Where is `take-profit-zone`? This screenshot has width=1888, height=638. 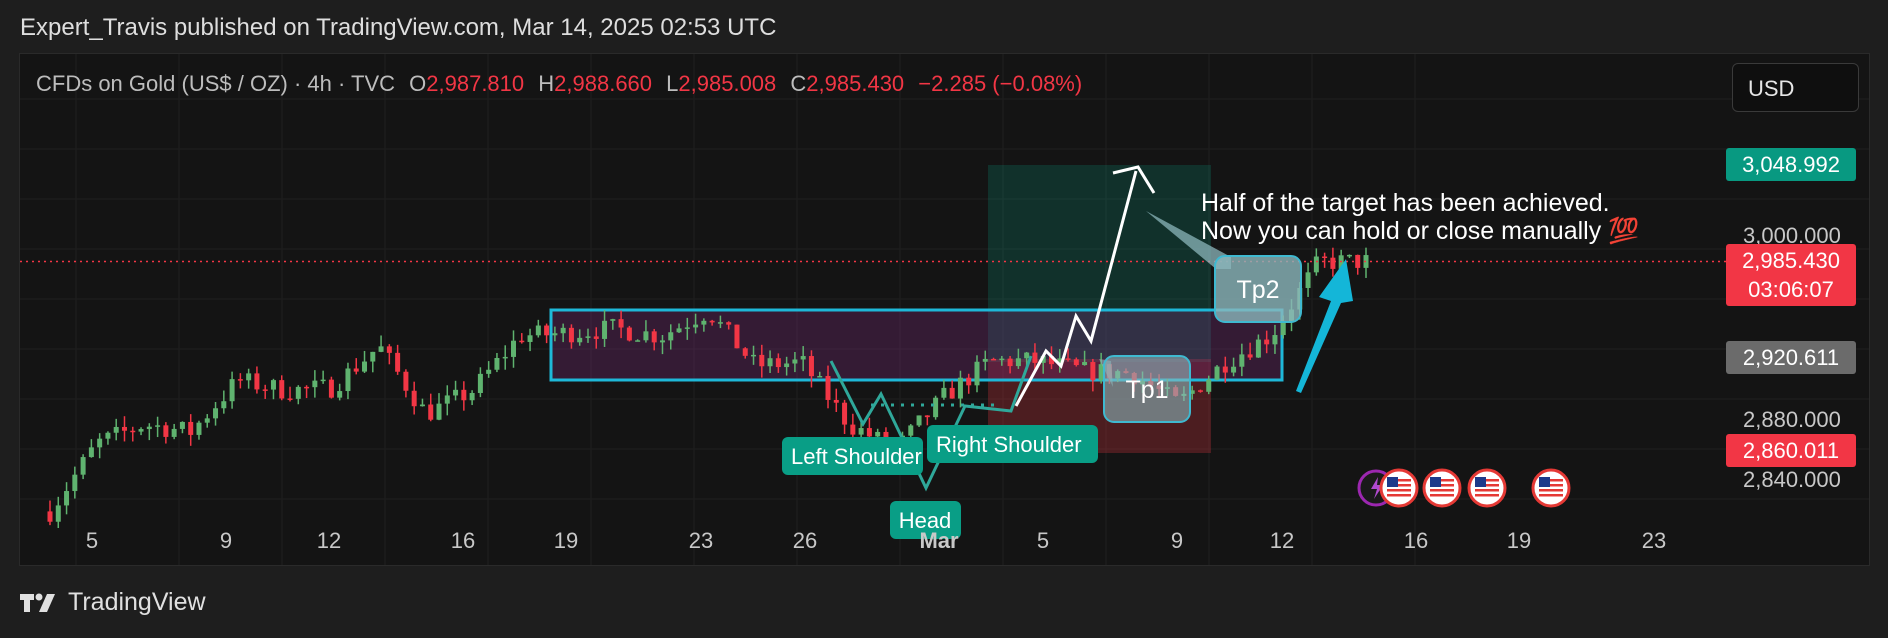 take-profit-zone is located at coordinates (1099, 263).